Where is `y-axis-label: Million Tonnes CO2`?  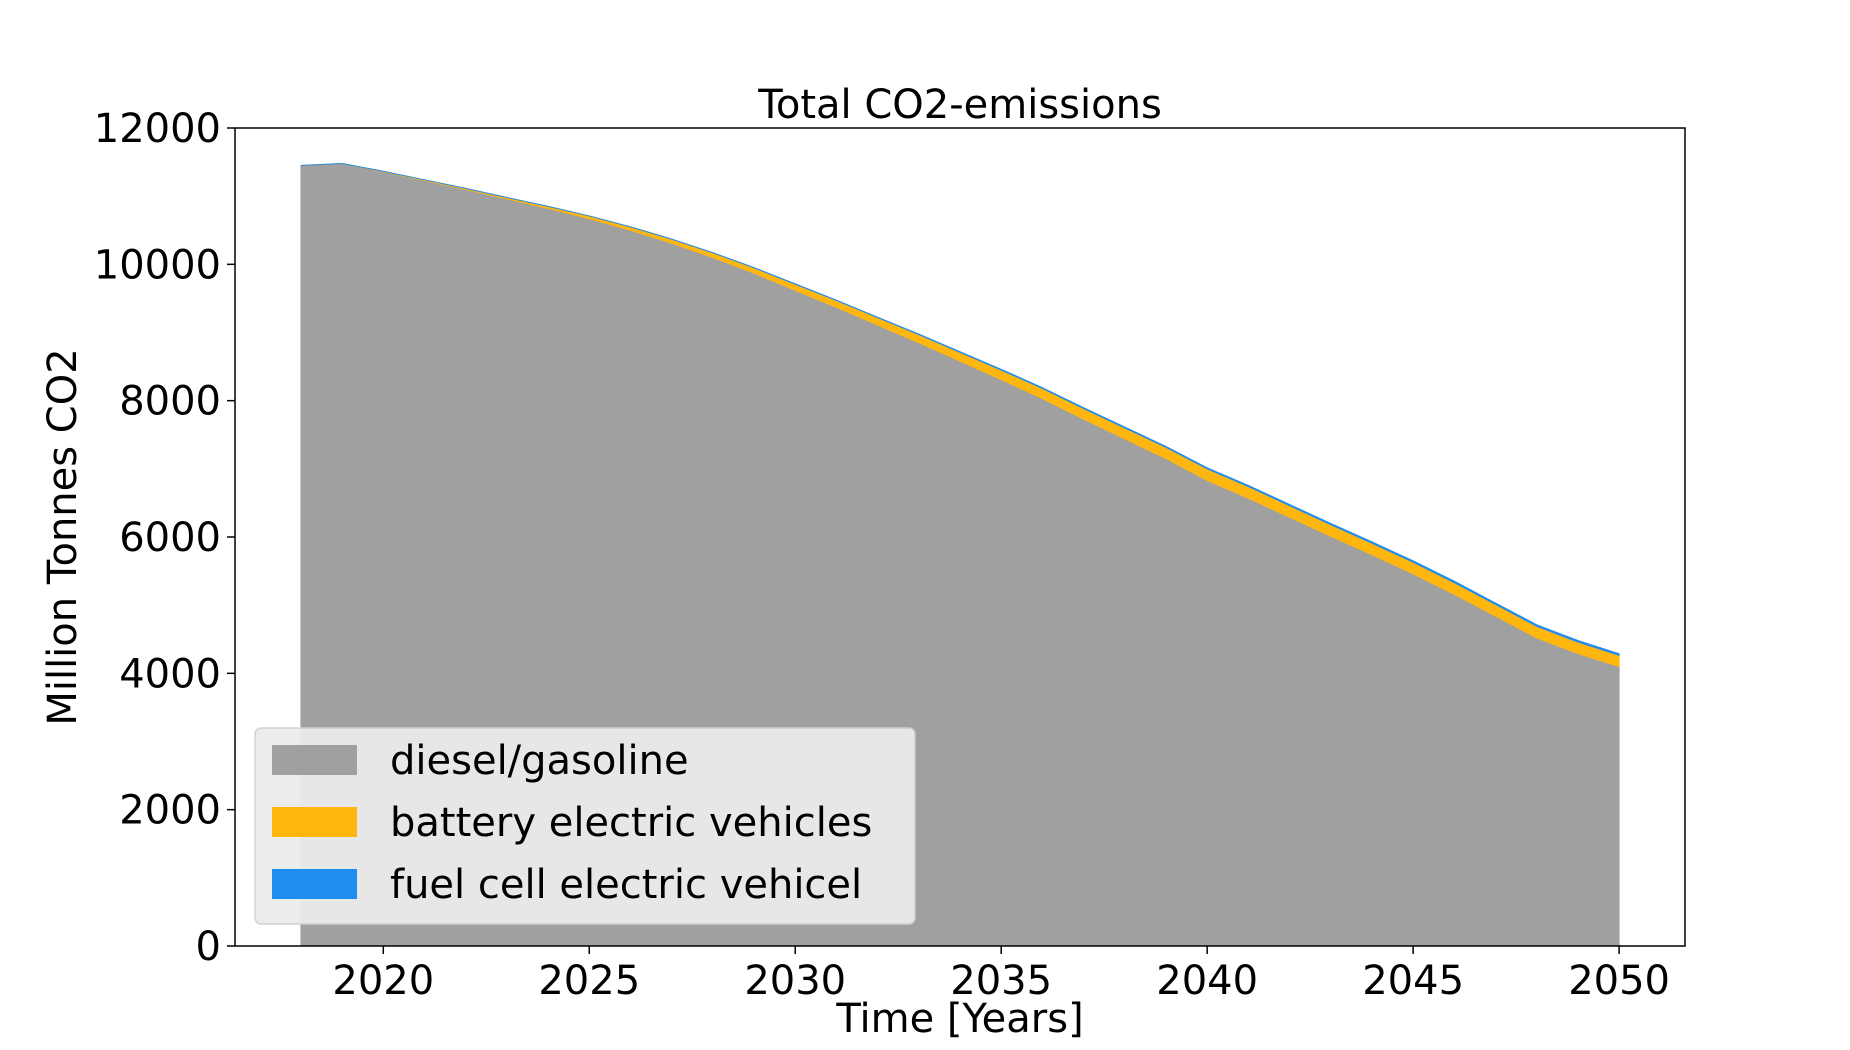 y-axis-label: Million Tonnes CO2 is located at coordinates (63, 536).